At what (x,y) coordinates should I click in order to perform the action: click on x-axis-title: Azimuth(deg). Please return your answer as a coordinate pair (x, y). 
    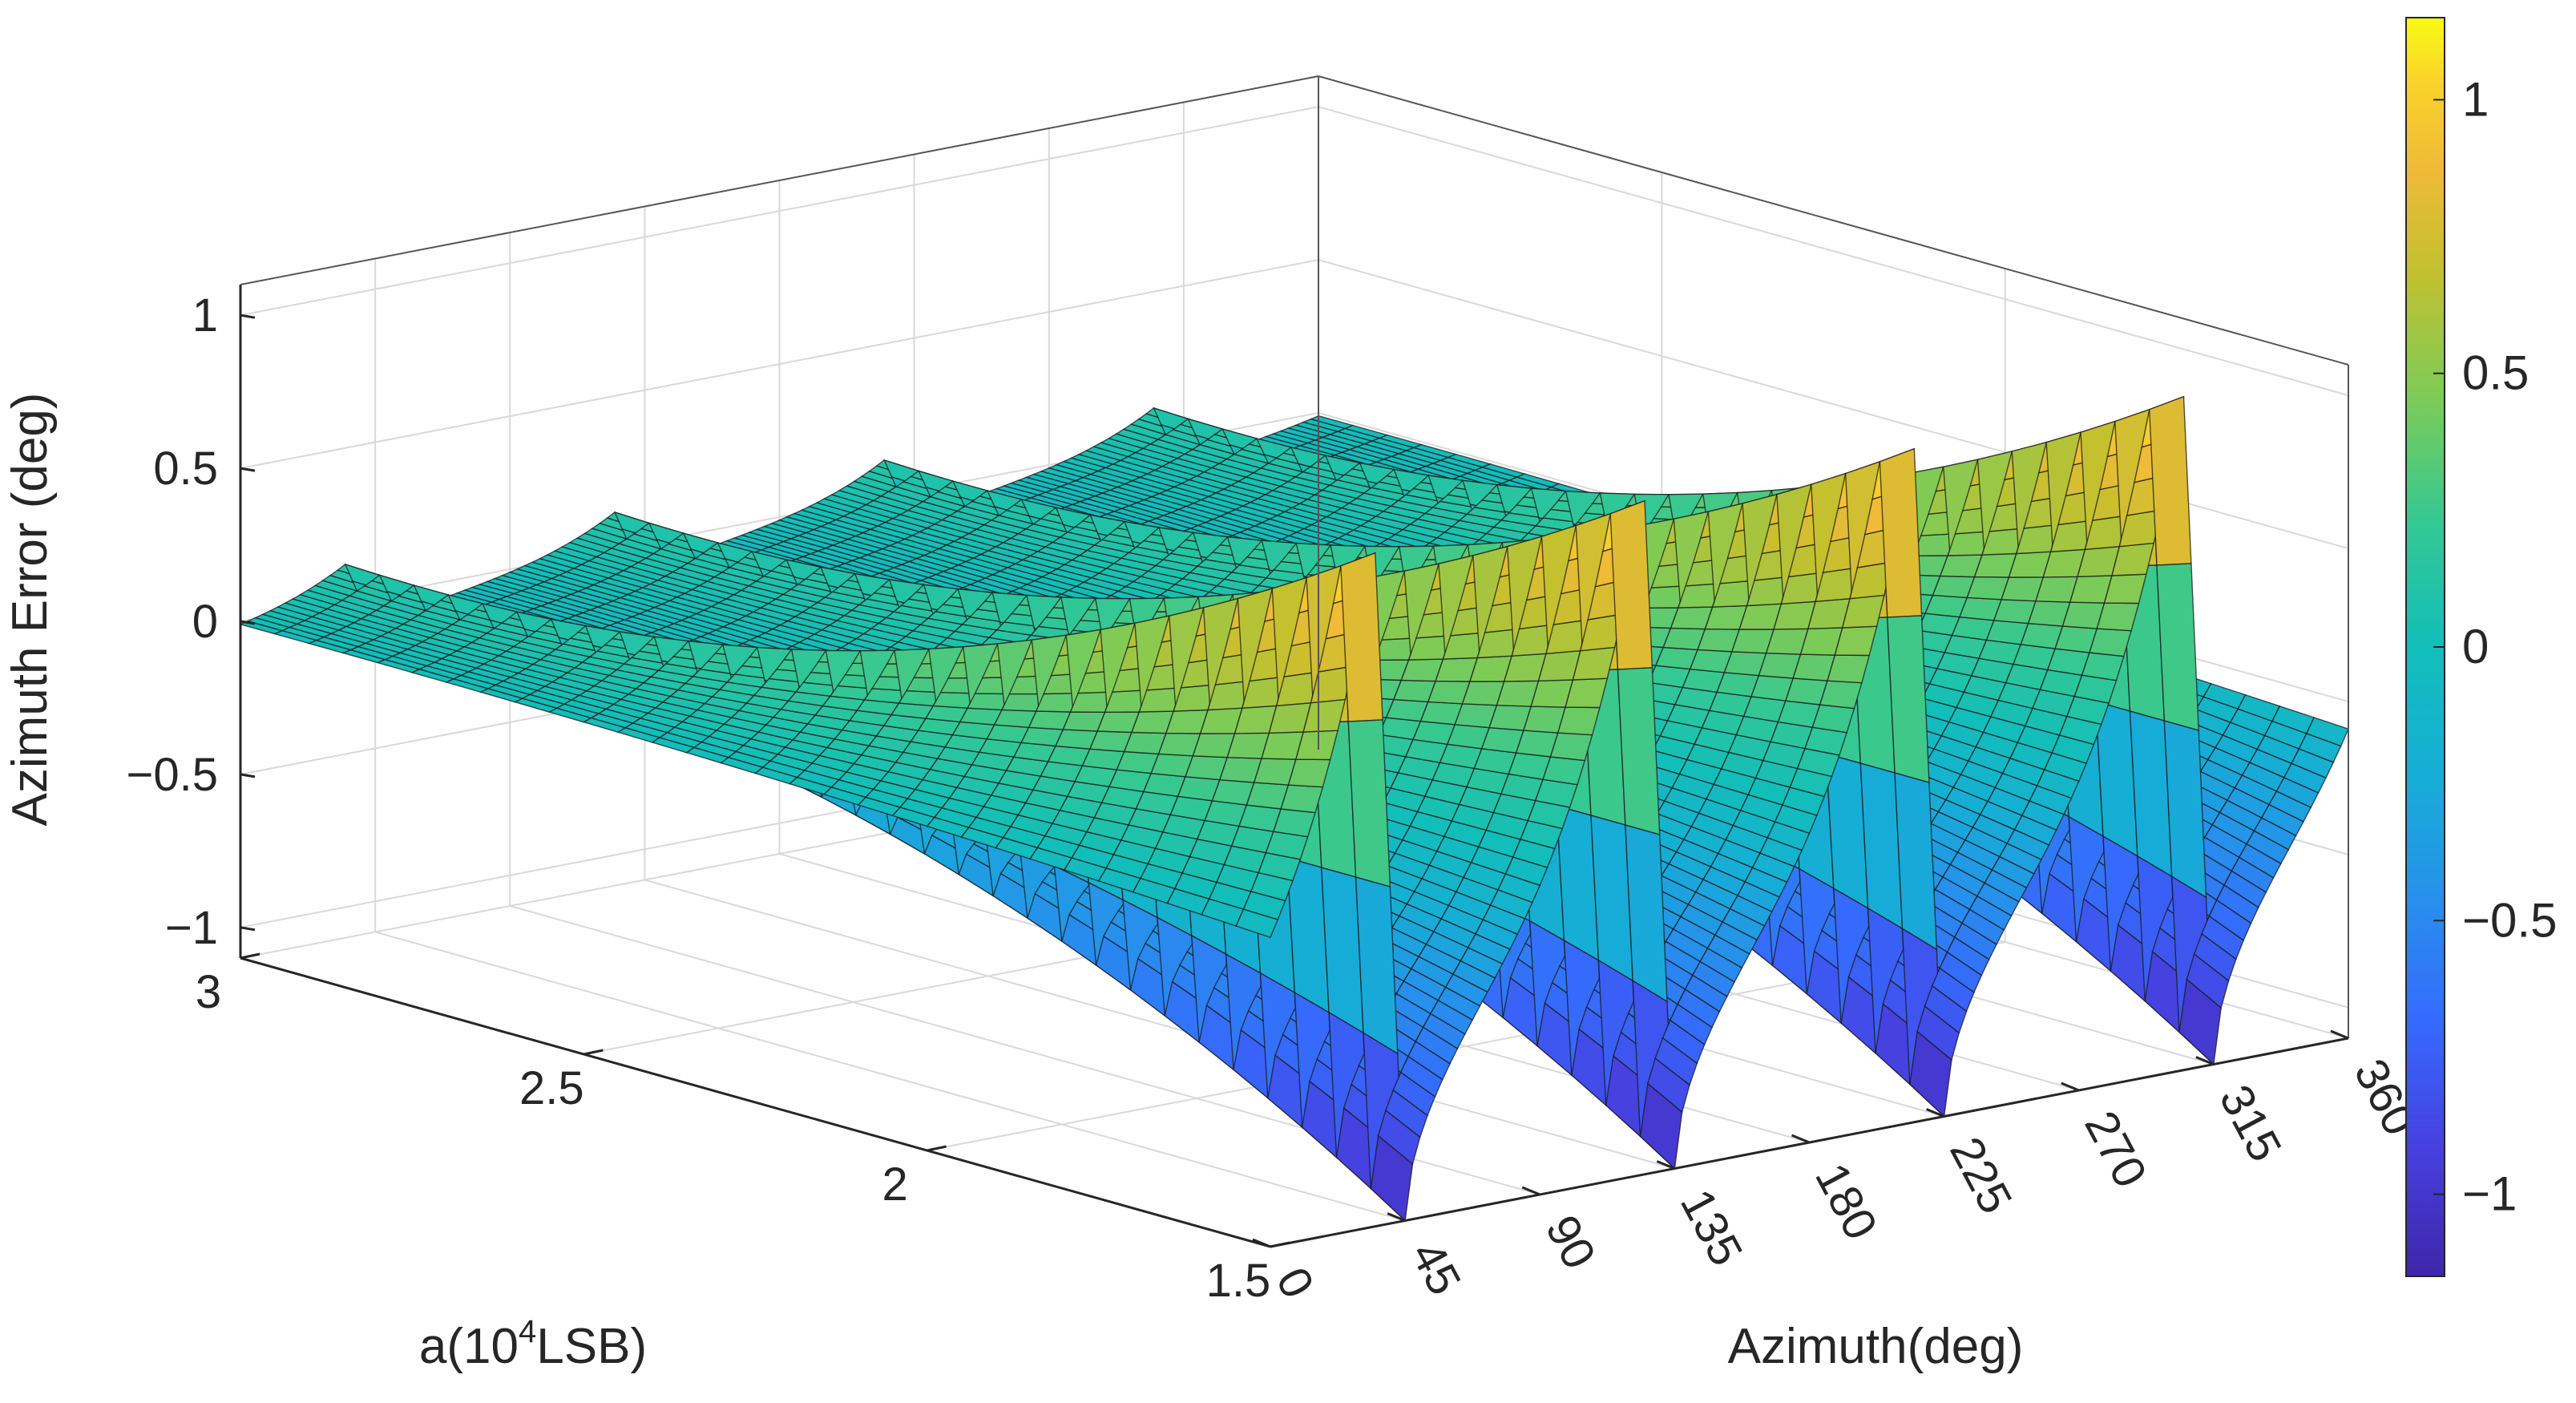
    Looking at the image, I should click on (1876, 1347).